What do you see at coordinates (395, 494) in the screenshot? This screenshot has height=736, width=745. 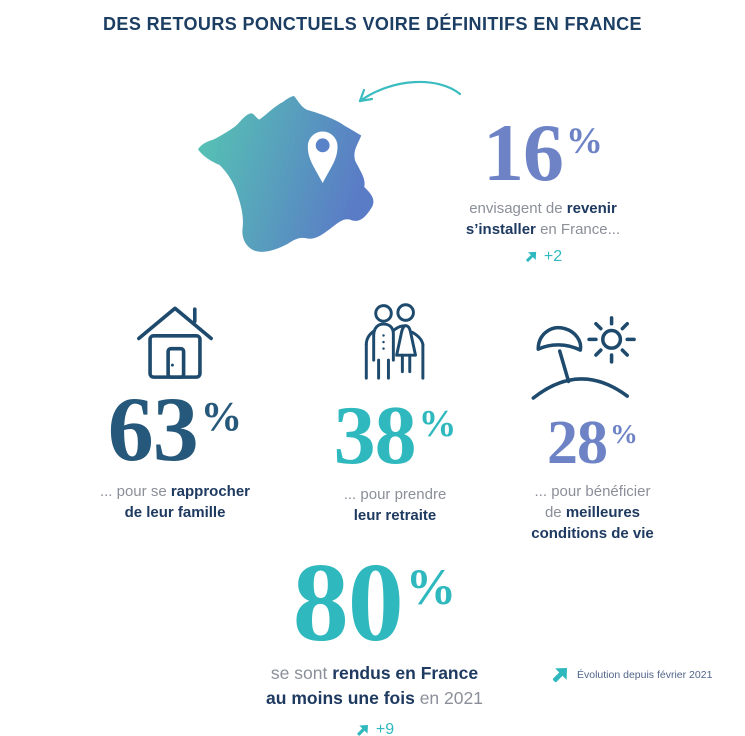 I see `caption-regular: ... pour prendre` at bounding box center [395, 494].